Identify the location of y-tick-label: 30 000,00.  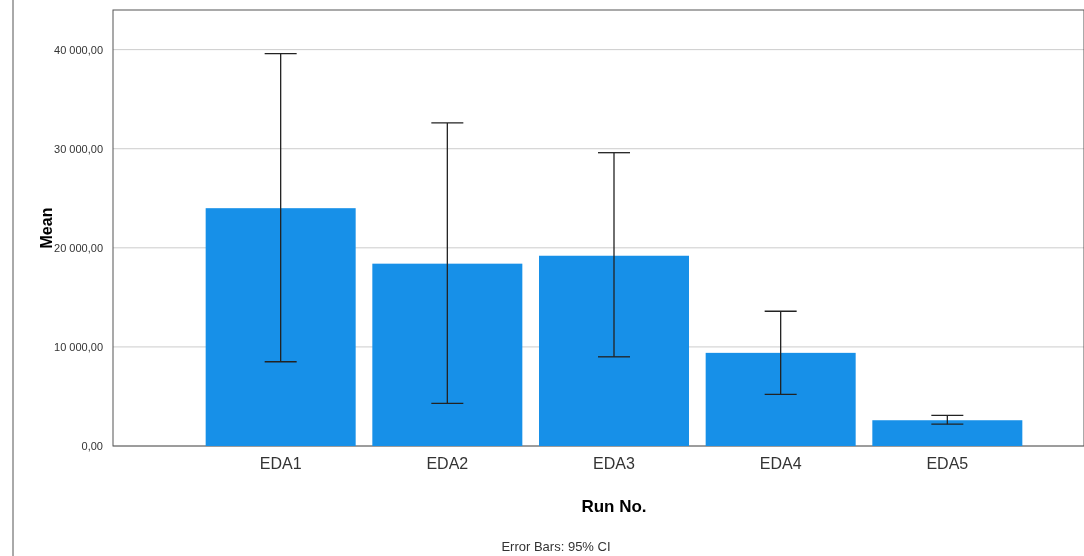
(78, 148).